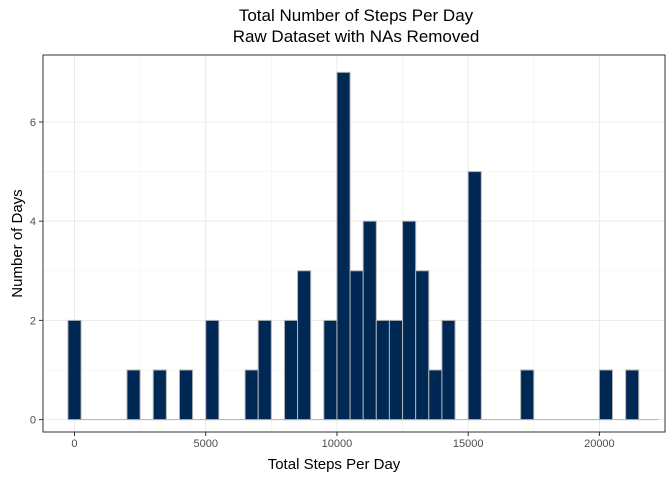 The image size is (672, 480). Describe the element at coordinates (17, 243) in the screenshot. I see `y-axis-label: Number of Days` at that location.